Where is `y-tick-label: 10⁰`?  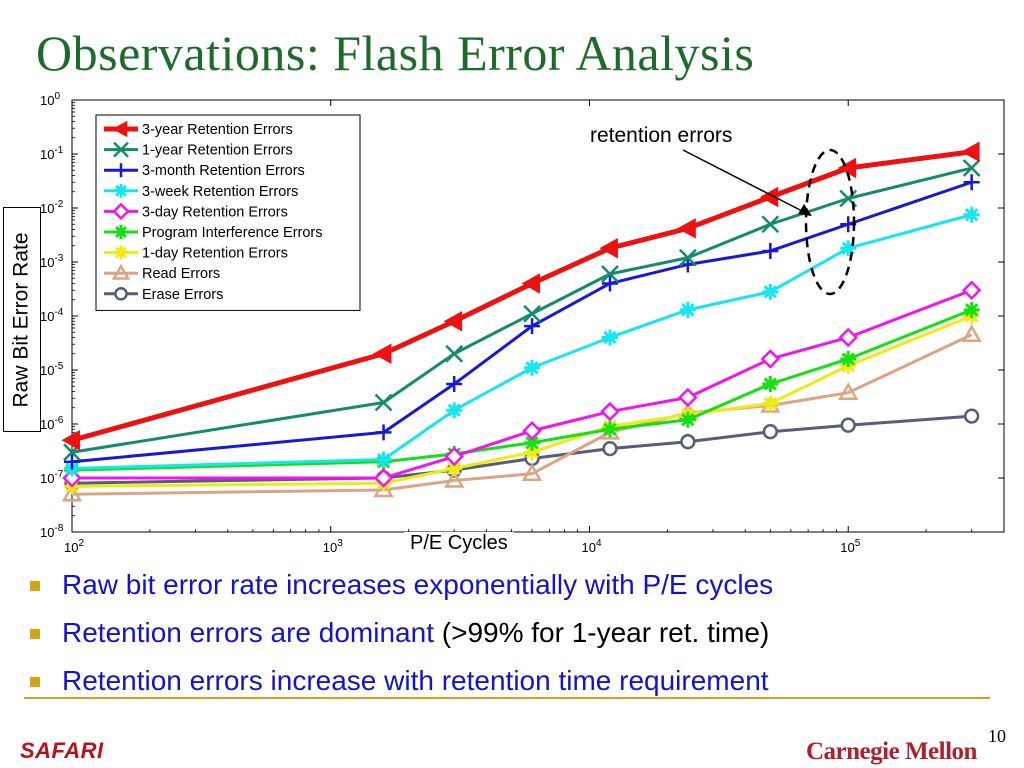 y-tick-label: 10⁰ is located at coordinates (50, 99).